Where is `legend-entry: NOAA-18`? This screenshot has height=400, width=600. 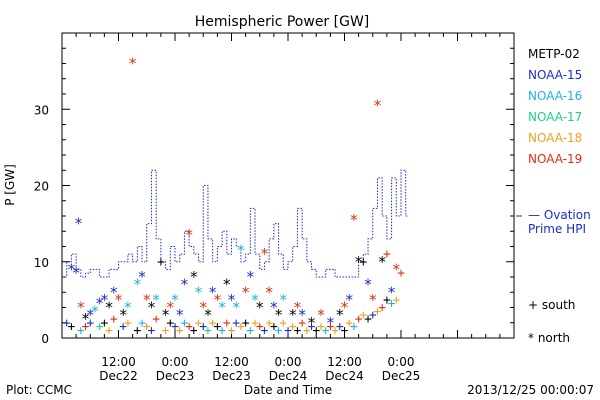 legend-entry: NOAA-18 is located at coordinates (555, 138).